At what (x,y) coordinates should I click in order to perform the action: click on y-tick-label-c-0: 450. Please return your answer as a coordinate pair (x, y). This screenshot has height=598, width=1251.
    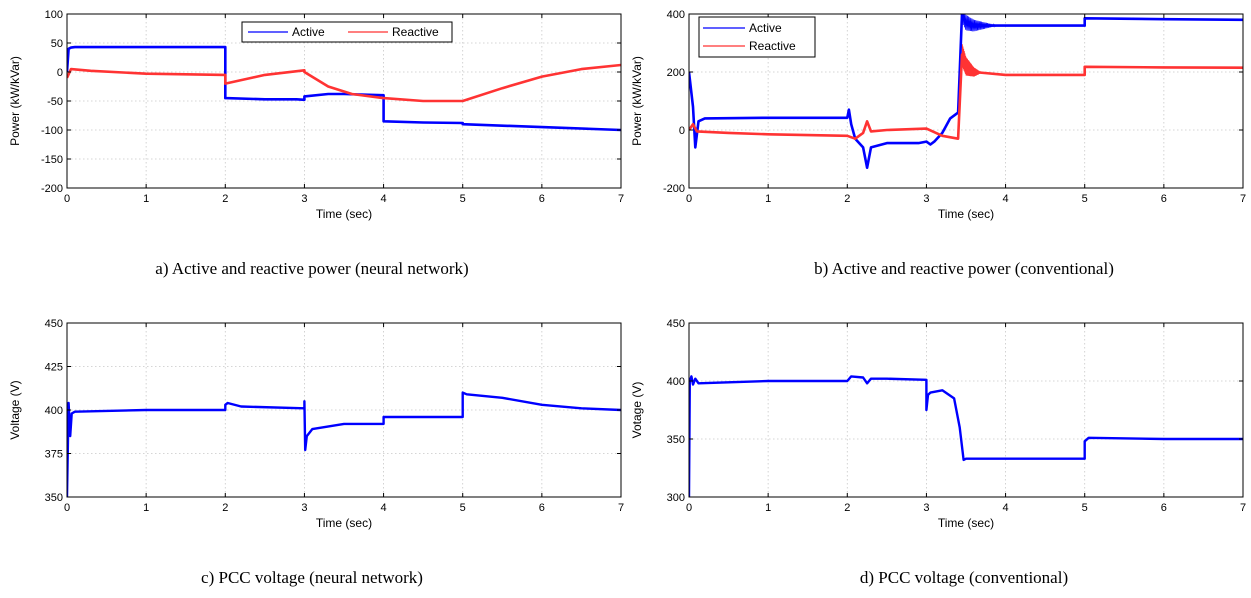
    Looking at the image, I should click on (54, 324).